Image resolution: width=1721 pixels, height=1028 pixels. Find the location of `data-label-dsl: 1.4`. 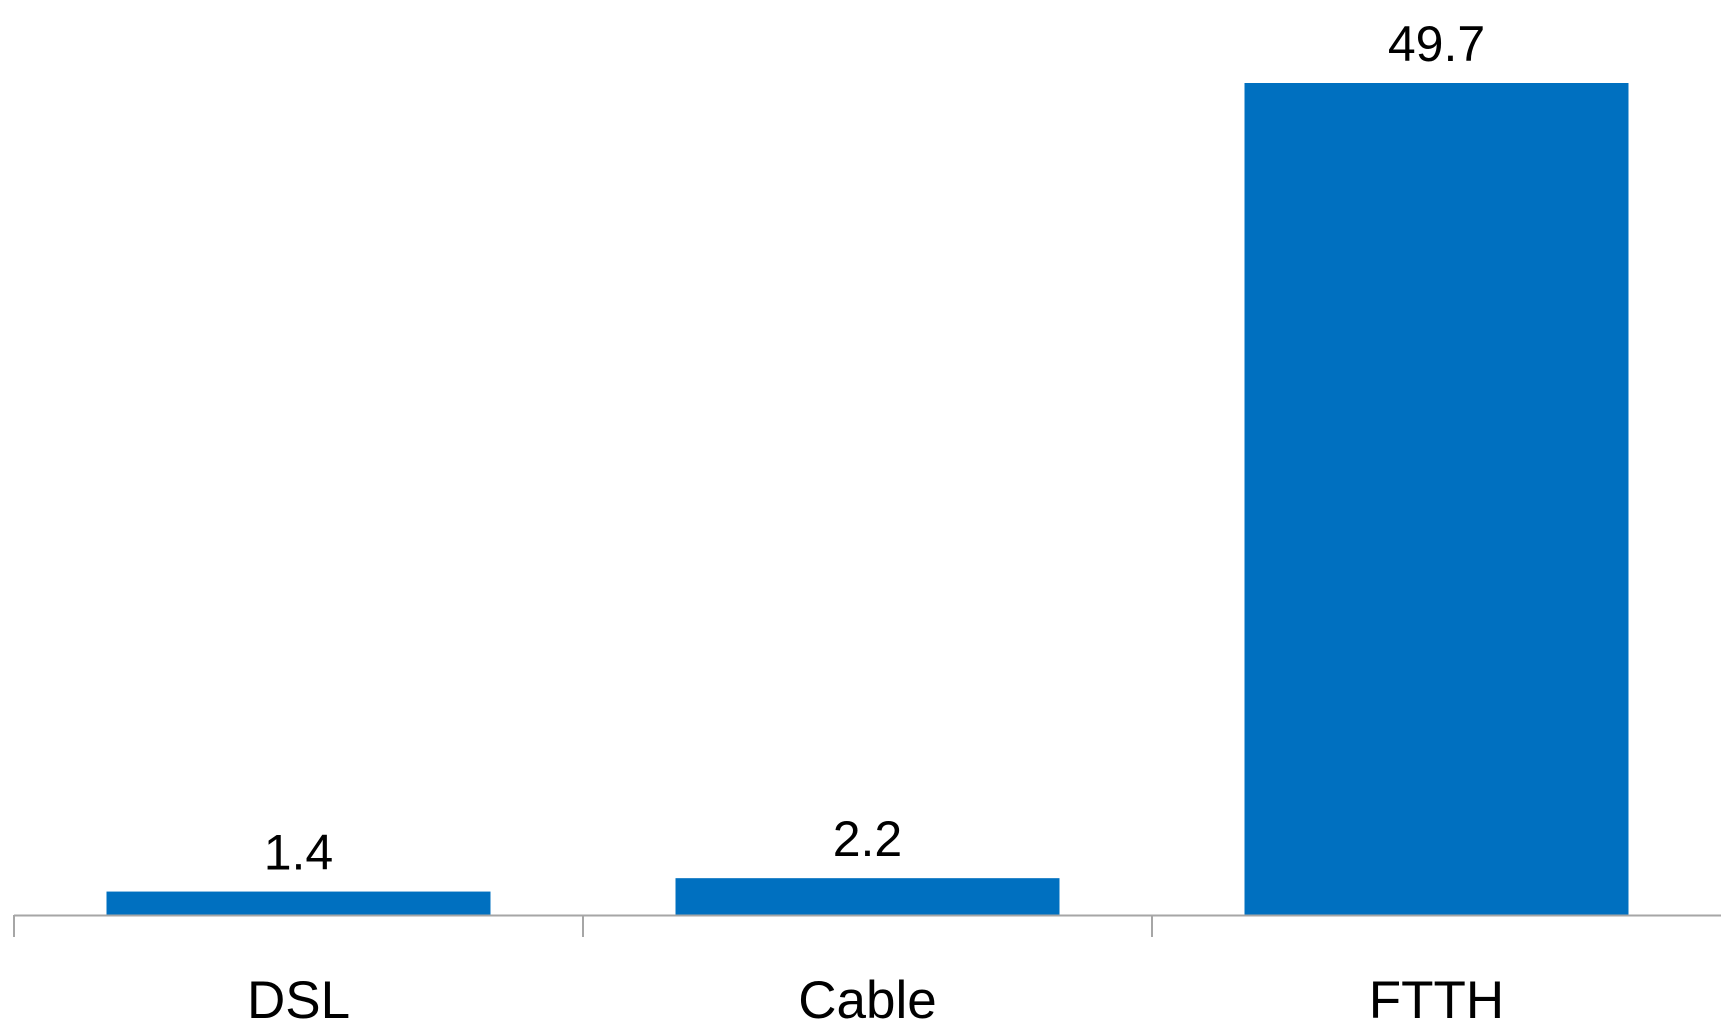

data-label-dsl: 1.4 is located at coordinates (299, 853).